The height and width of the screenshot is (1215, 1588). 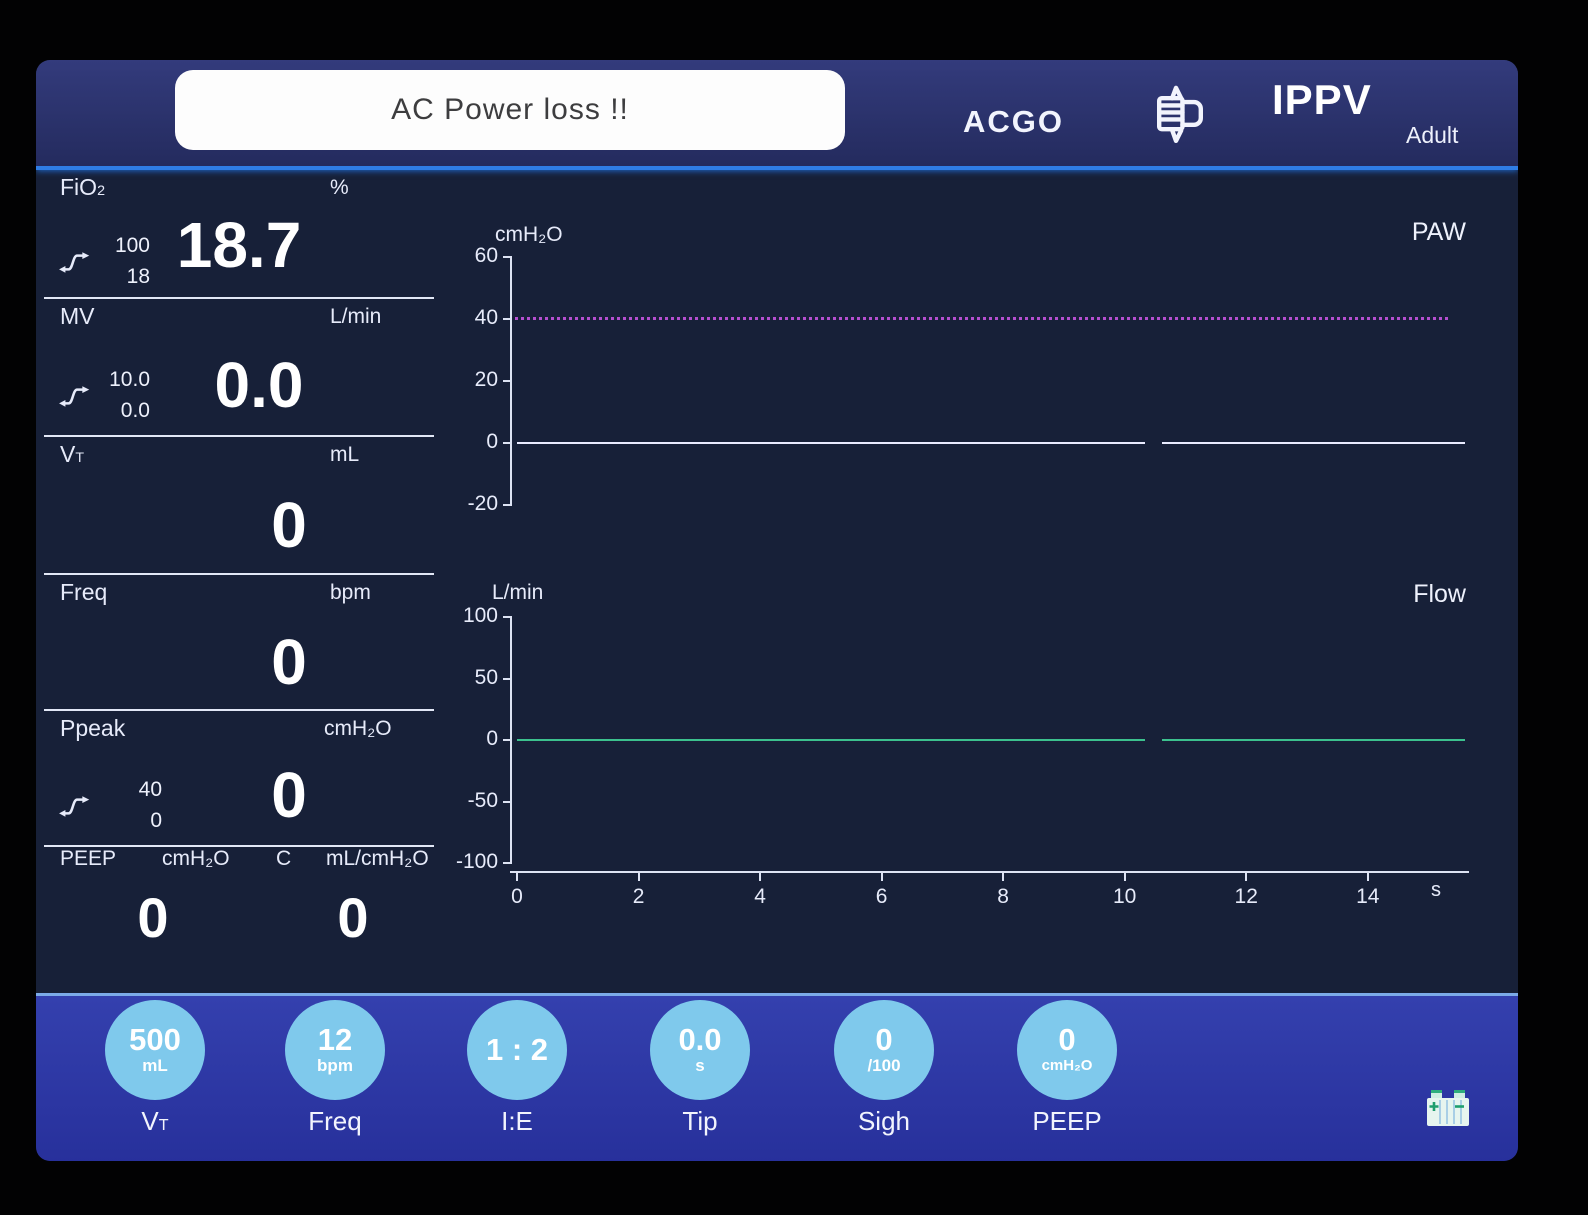 What do you see at coordinates (356, 316) in the screenshot?
I see `param-mv-unit: L/min` at bounding box center [356, 316].